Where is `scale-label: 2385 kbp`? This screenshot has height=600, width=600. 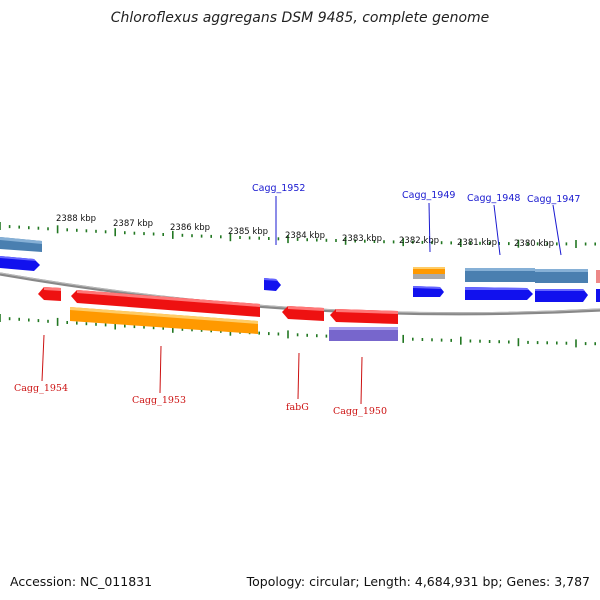
scale-label: 2385 kbp is located at coordinates (248, 232).